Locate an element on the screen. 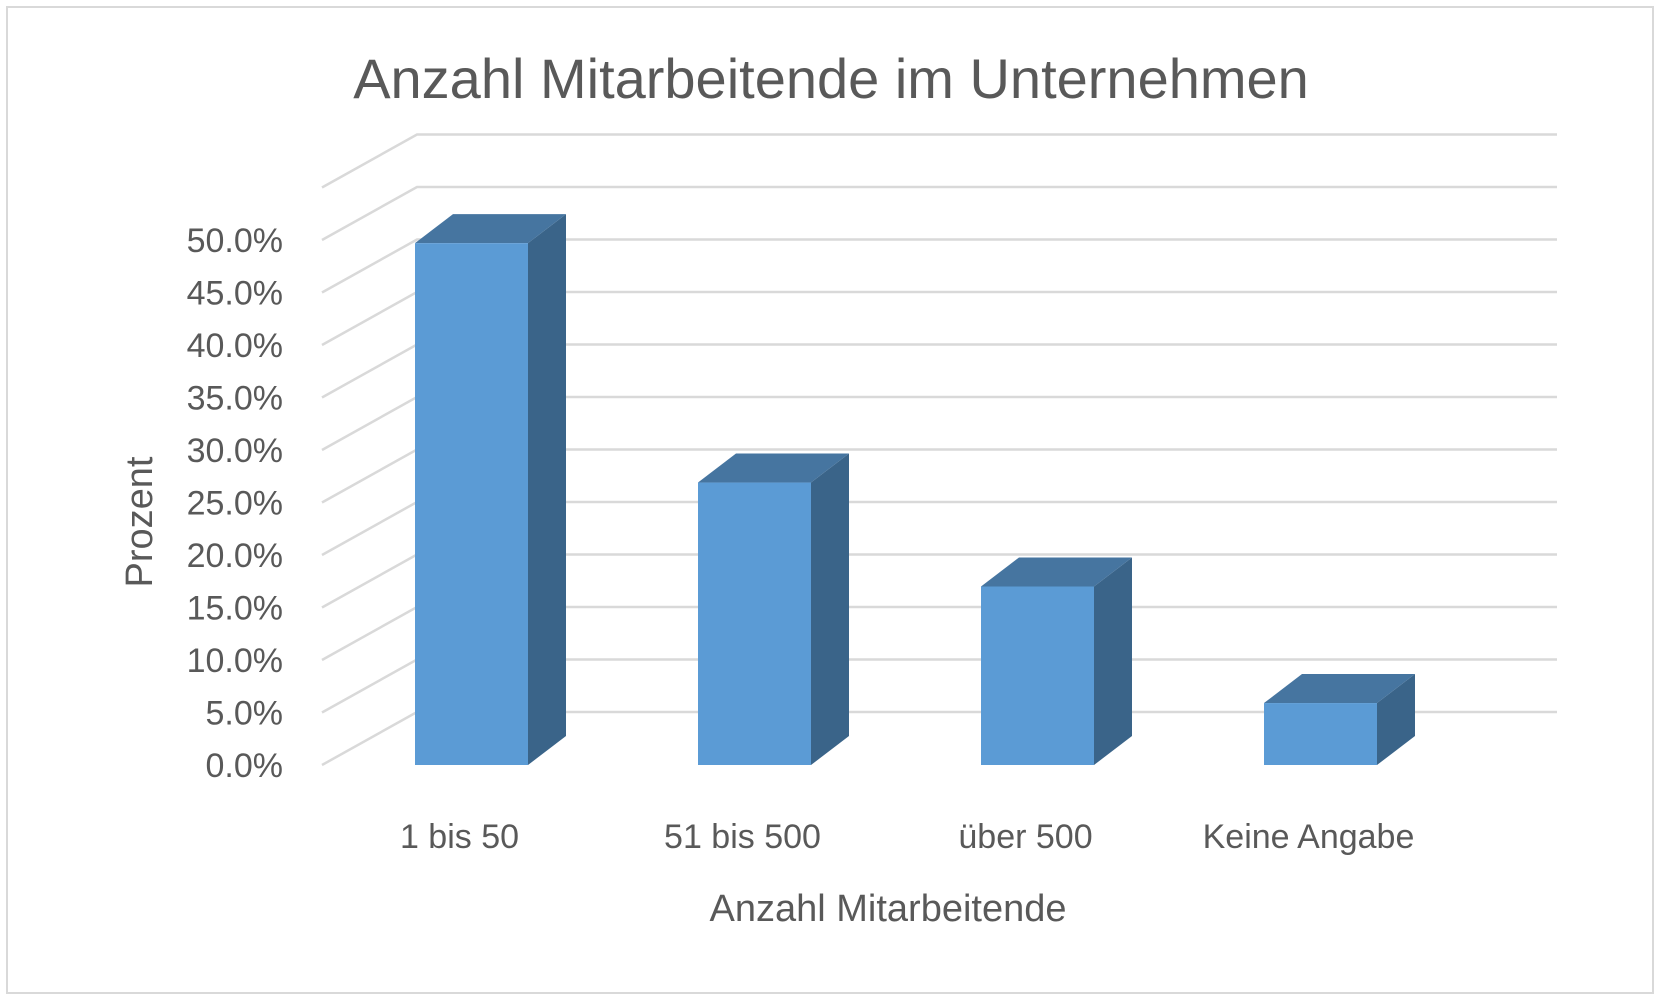 The height and width of the screenshot is (1003, 1663). x-tick-label: 51 bis 500 is located at coordinates (742, 837).